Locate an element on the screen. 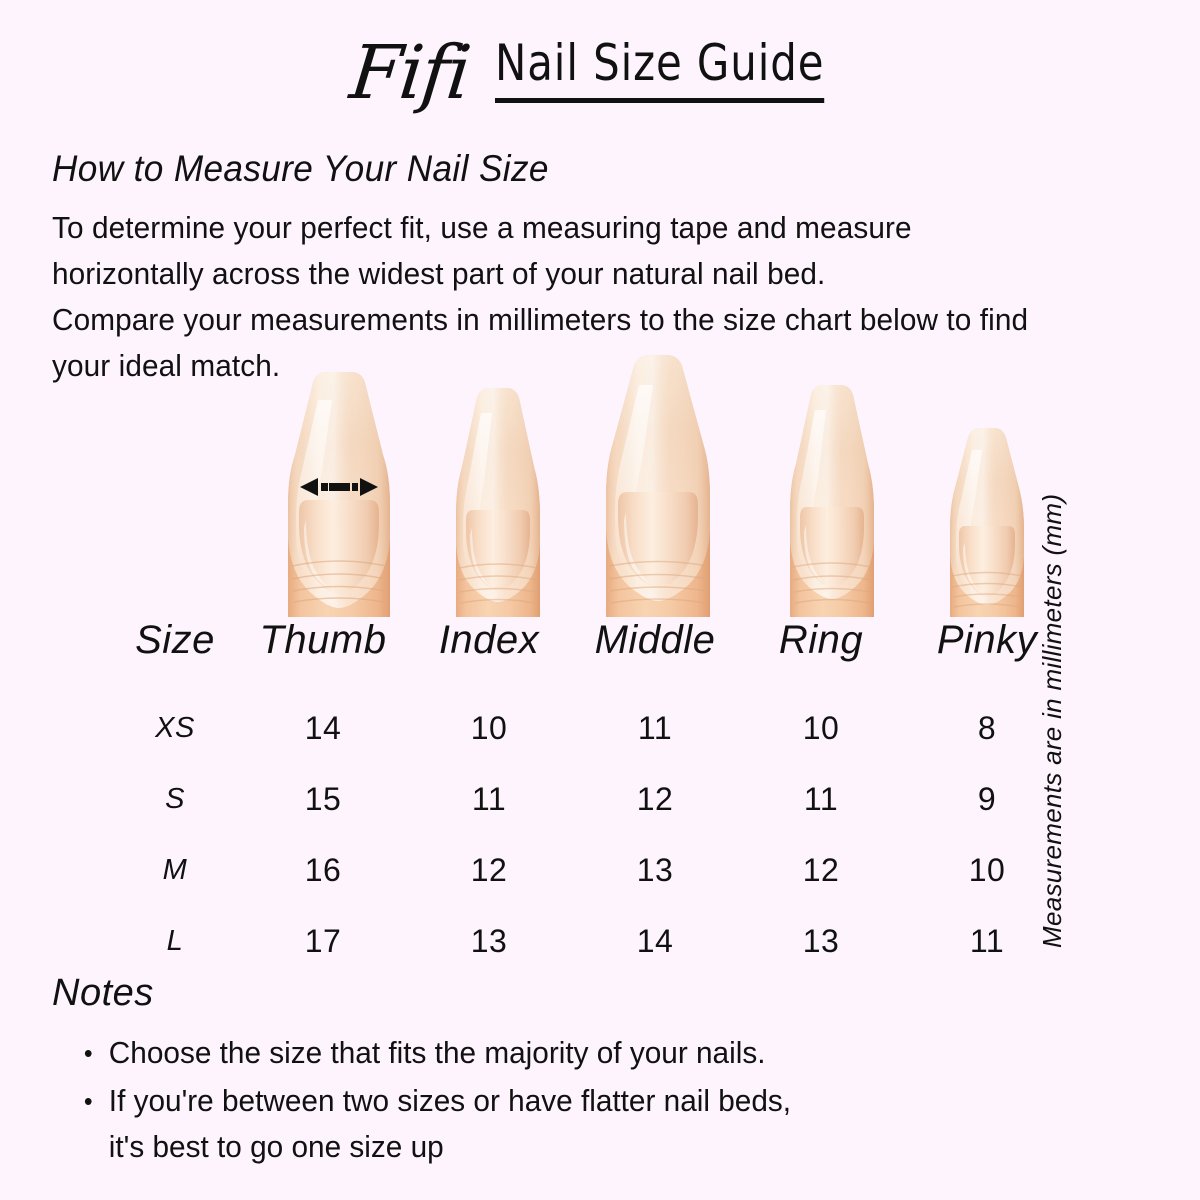 Image resolution: width=1200 pixels, height=1200 pixels. cell-m-pinky: 10 is located at coordinates (987, 870).